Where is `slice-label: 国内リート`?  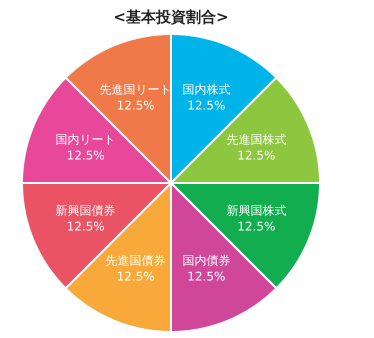 slice-label: 国内リート is located at coordinates (86, 139).